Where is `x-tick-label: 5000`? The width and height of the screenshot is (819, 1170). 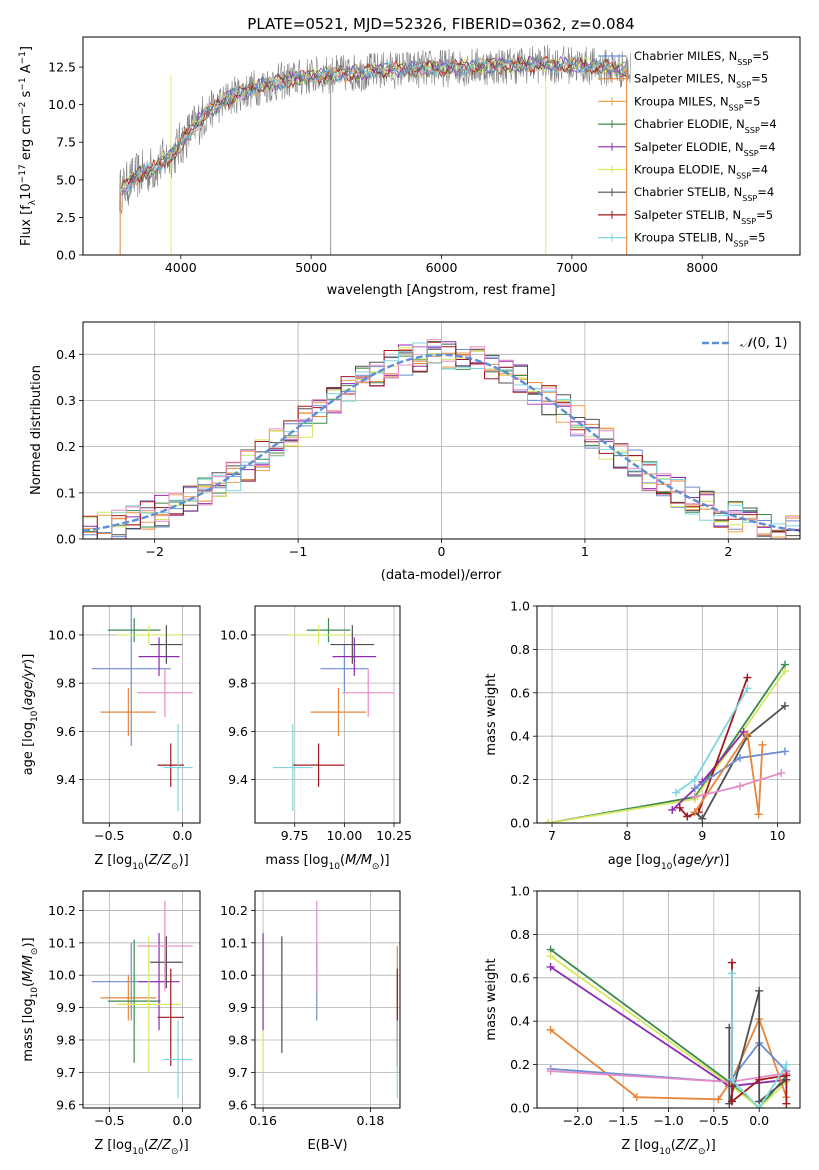
x-tick-label: 5000 is located at coordinates (311, 267).